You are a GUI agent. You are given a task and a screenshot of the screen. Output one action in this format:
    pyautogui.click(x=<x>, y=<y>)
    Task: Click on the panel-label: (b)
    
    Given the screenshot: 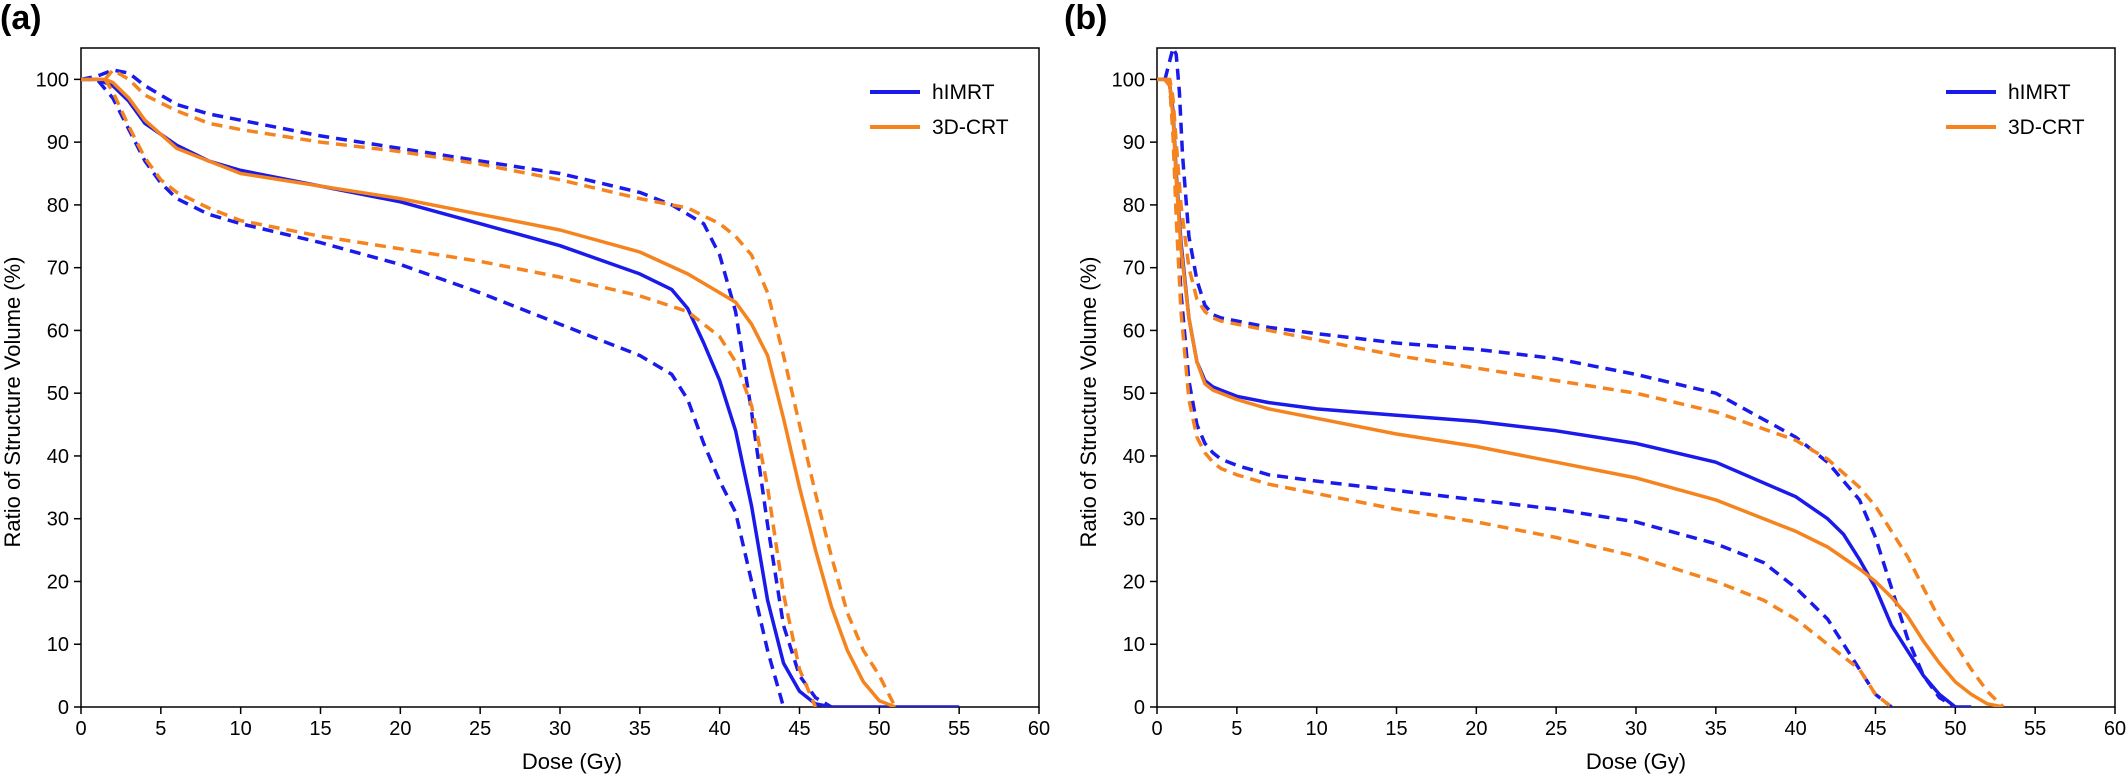 What is the action you would take?
    pyautogui.click(x=1085, y=18)
    